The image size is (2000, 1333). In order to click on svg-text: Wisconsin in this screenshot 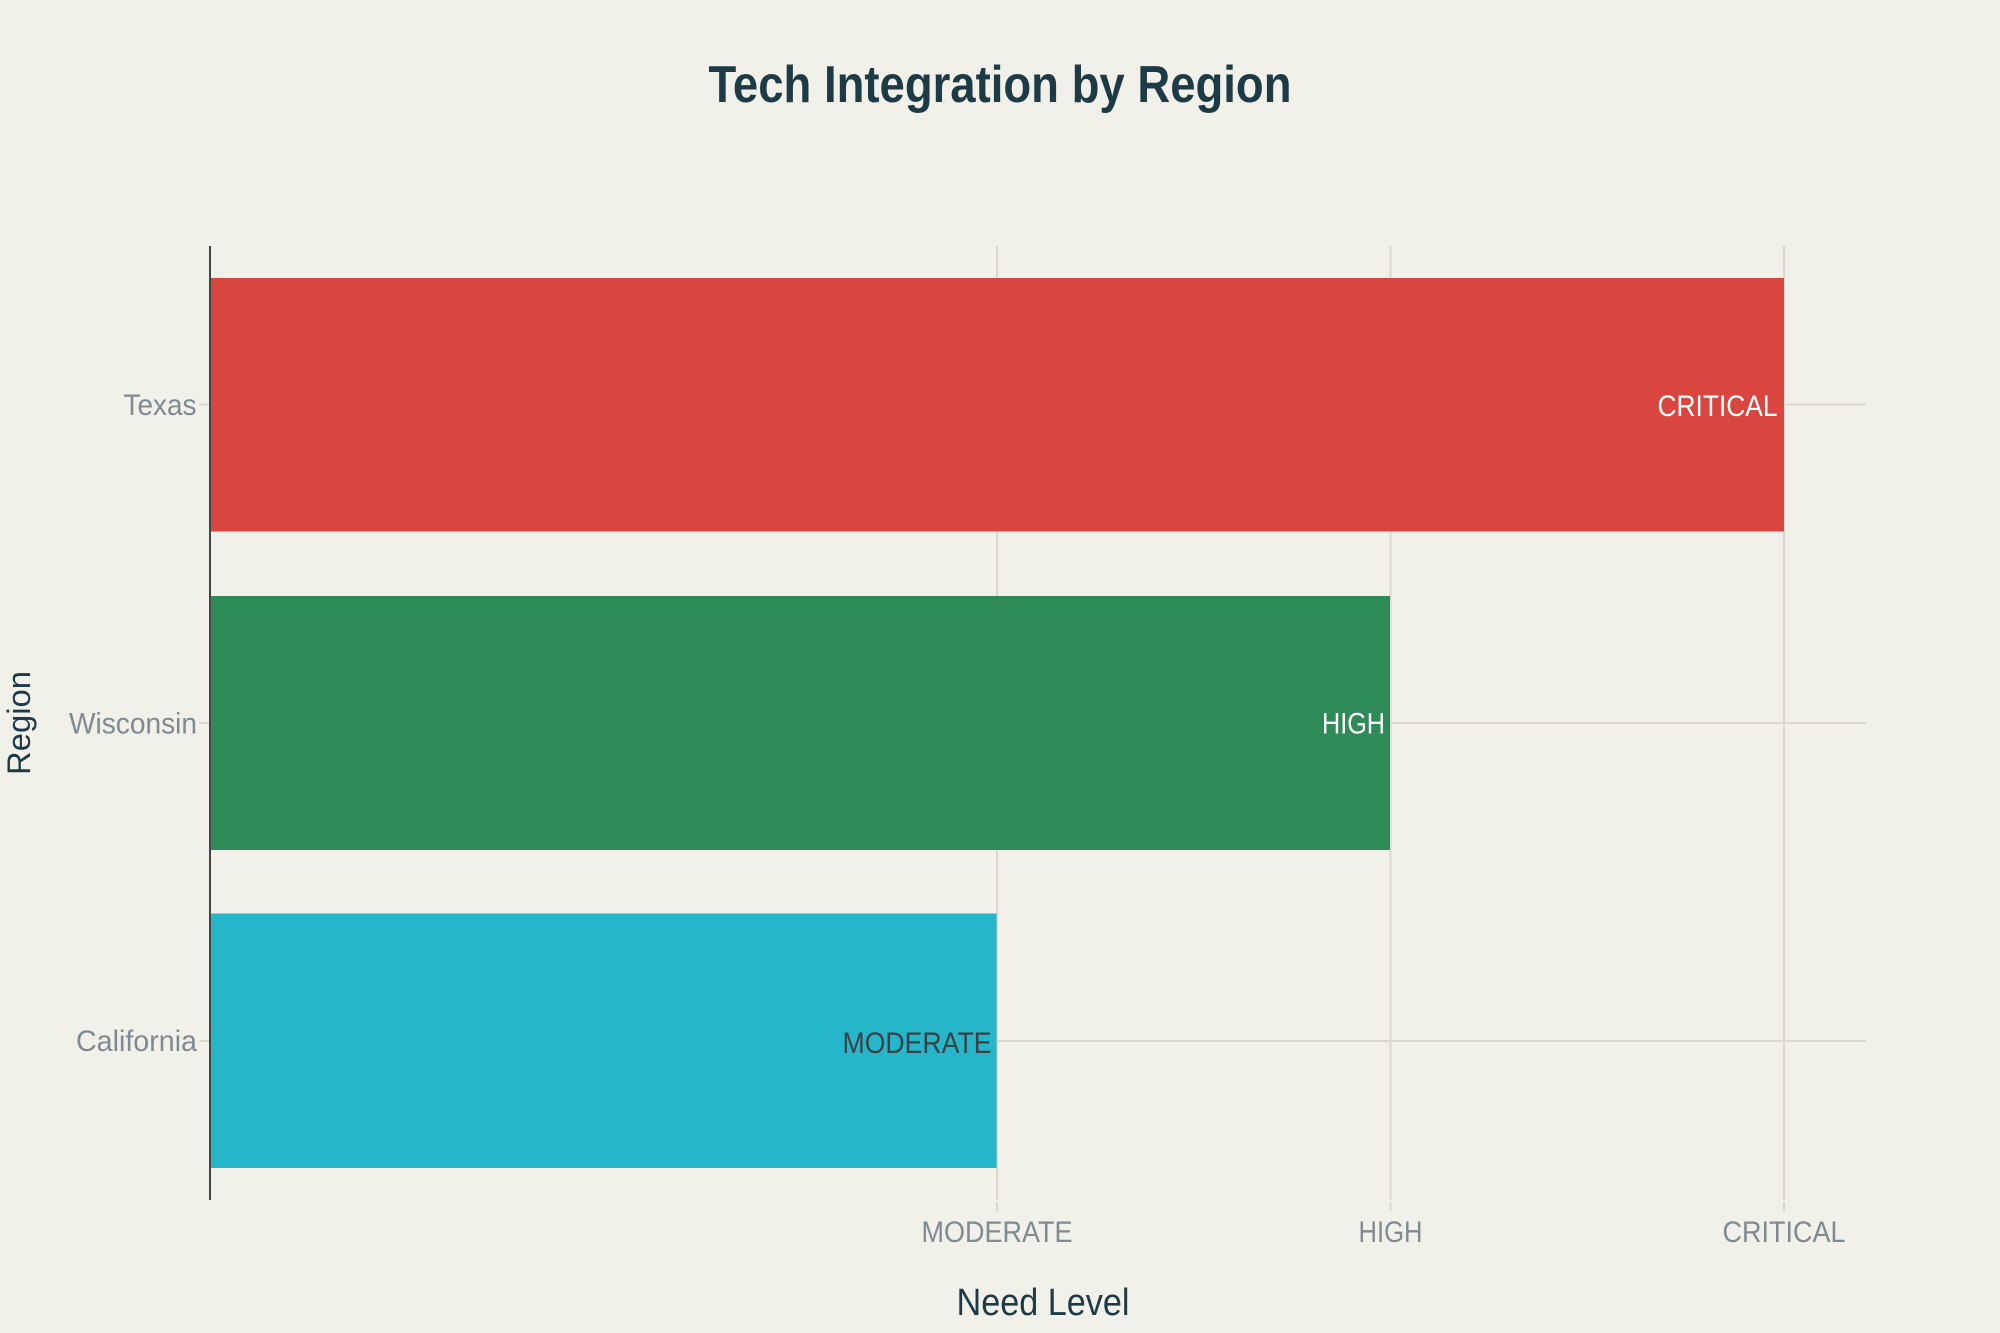, I will do `click(133, 724)`.